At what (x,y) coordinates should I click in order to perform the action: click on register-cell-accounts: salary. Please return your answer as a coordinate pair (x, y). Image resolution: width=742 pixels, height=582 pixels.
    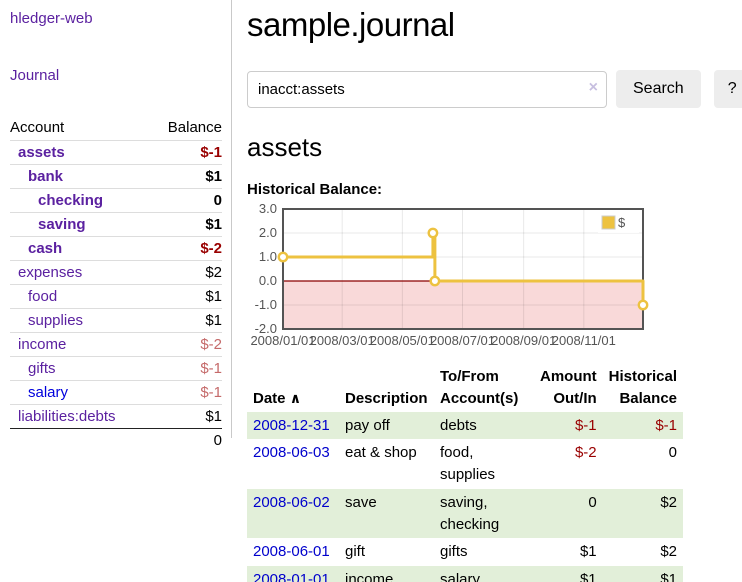
    Looking at the image, I should click on (460, 576).